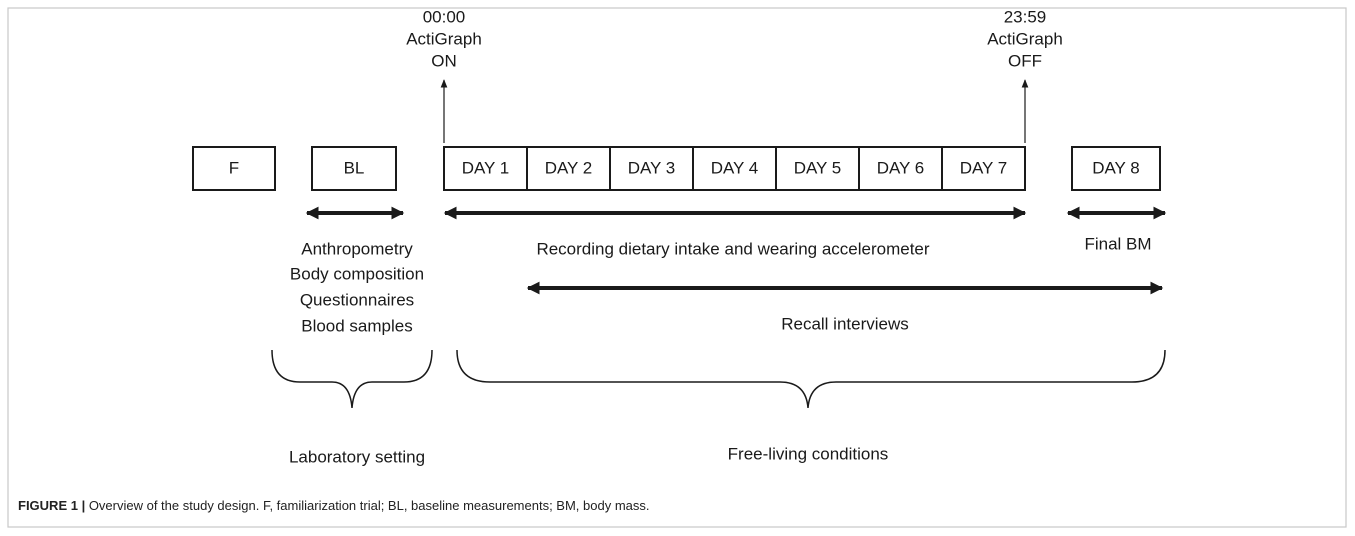  I want to click on measure: Blood samples, so click(357, 325).